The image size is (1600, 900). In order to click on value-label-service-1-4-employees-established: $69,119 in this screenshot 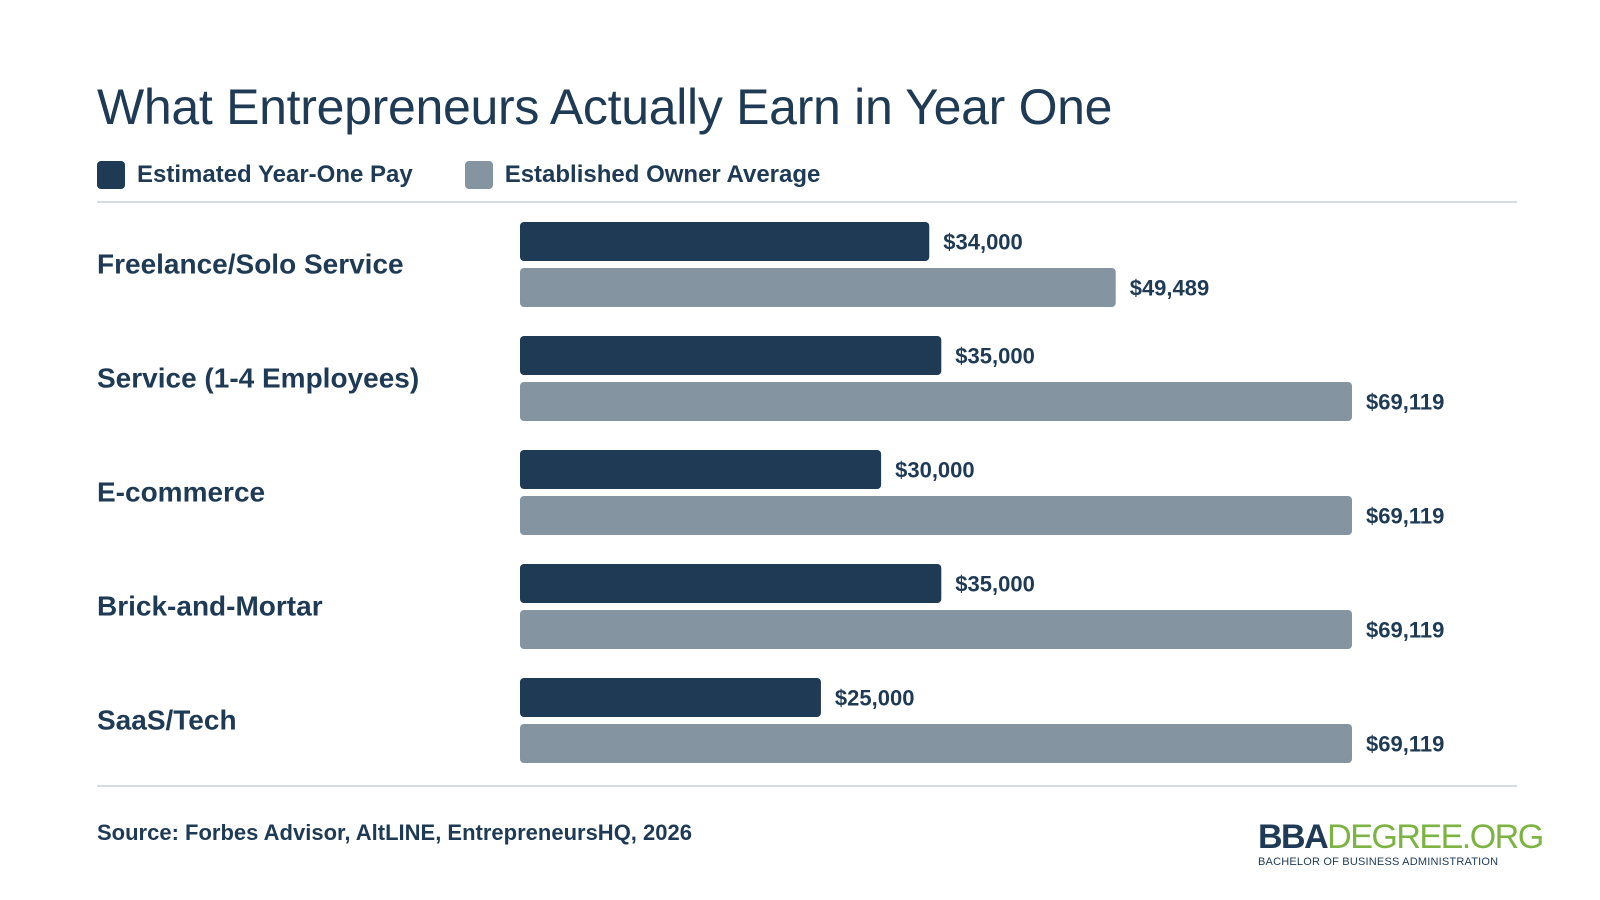, I will do `click(1405, 402)`.